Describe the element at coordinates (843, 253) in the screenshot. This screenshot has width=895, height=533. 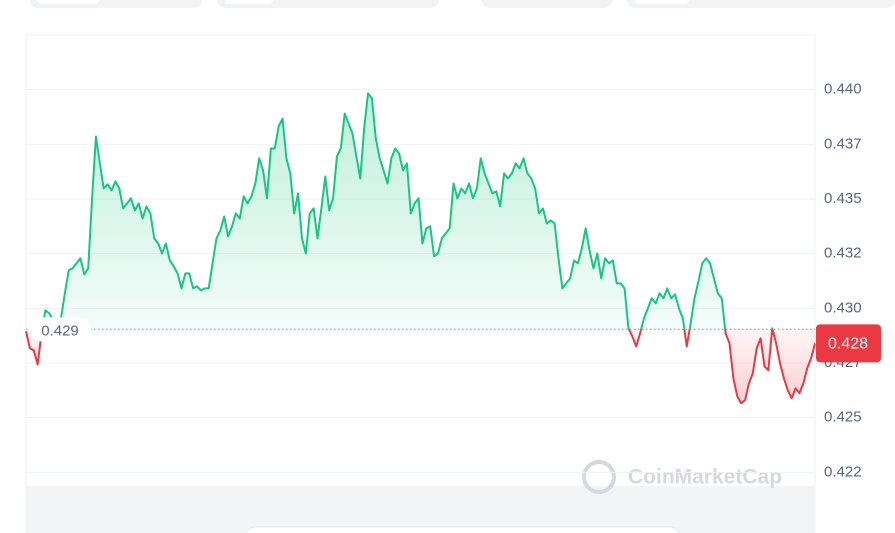
I see `y-tick-label: 0.432` at that location.